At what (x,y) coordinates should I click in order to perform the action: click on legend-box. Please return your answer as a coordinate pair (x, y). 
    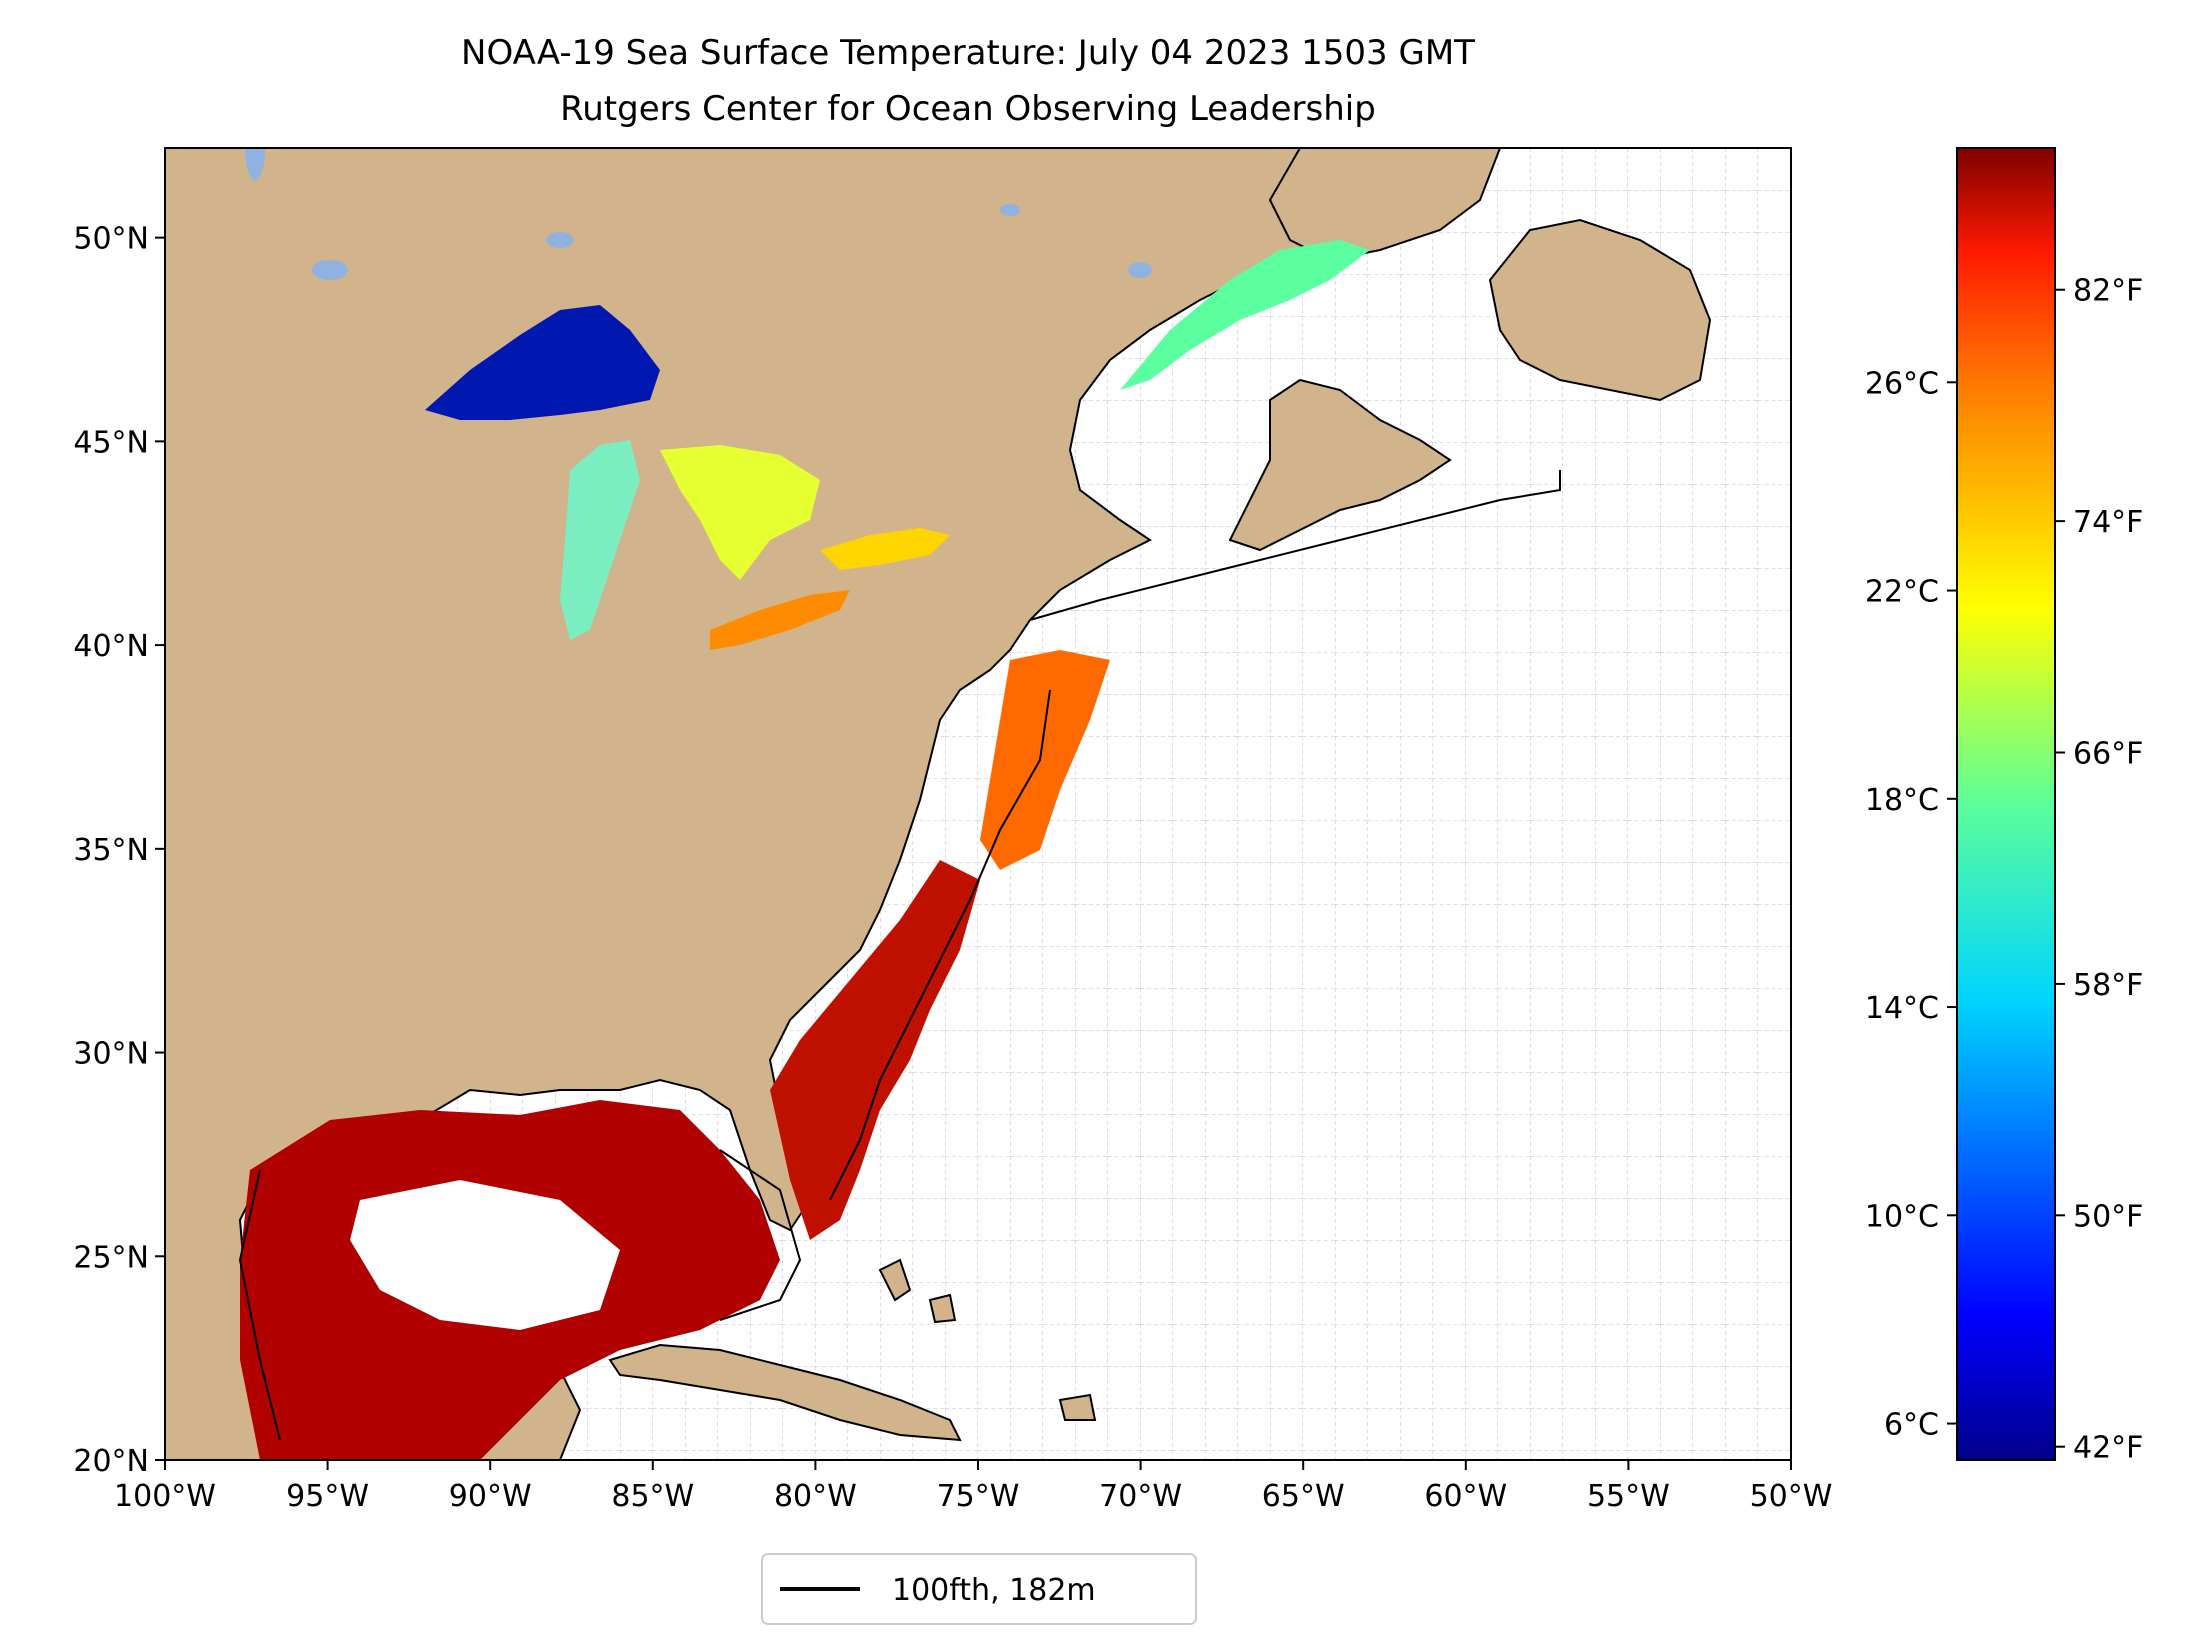
    Looking at the image, I should click on (979, 1589).